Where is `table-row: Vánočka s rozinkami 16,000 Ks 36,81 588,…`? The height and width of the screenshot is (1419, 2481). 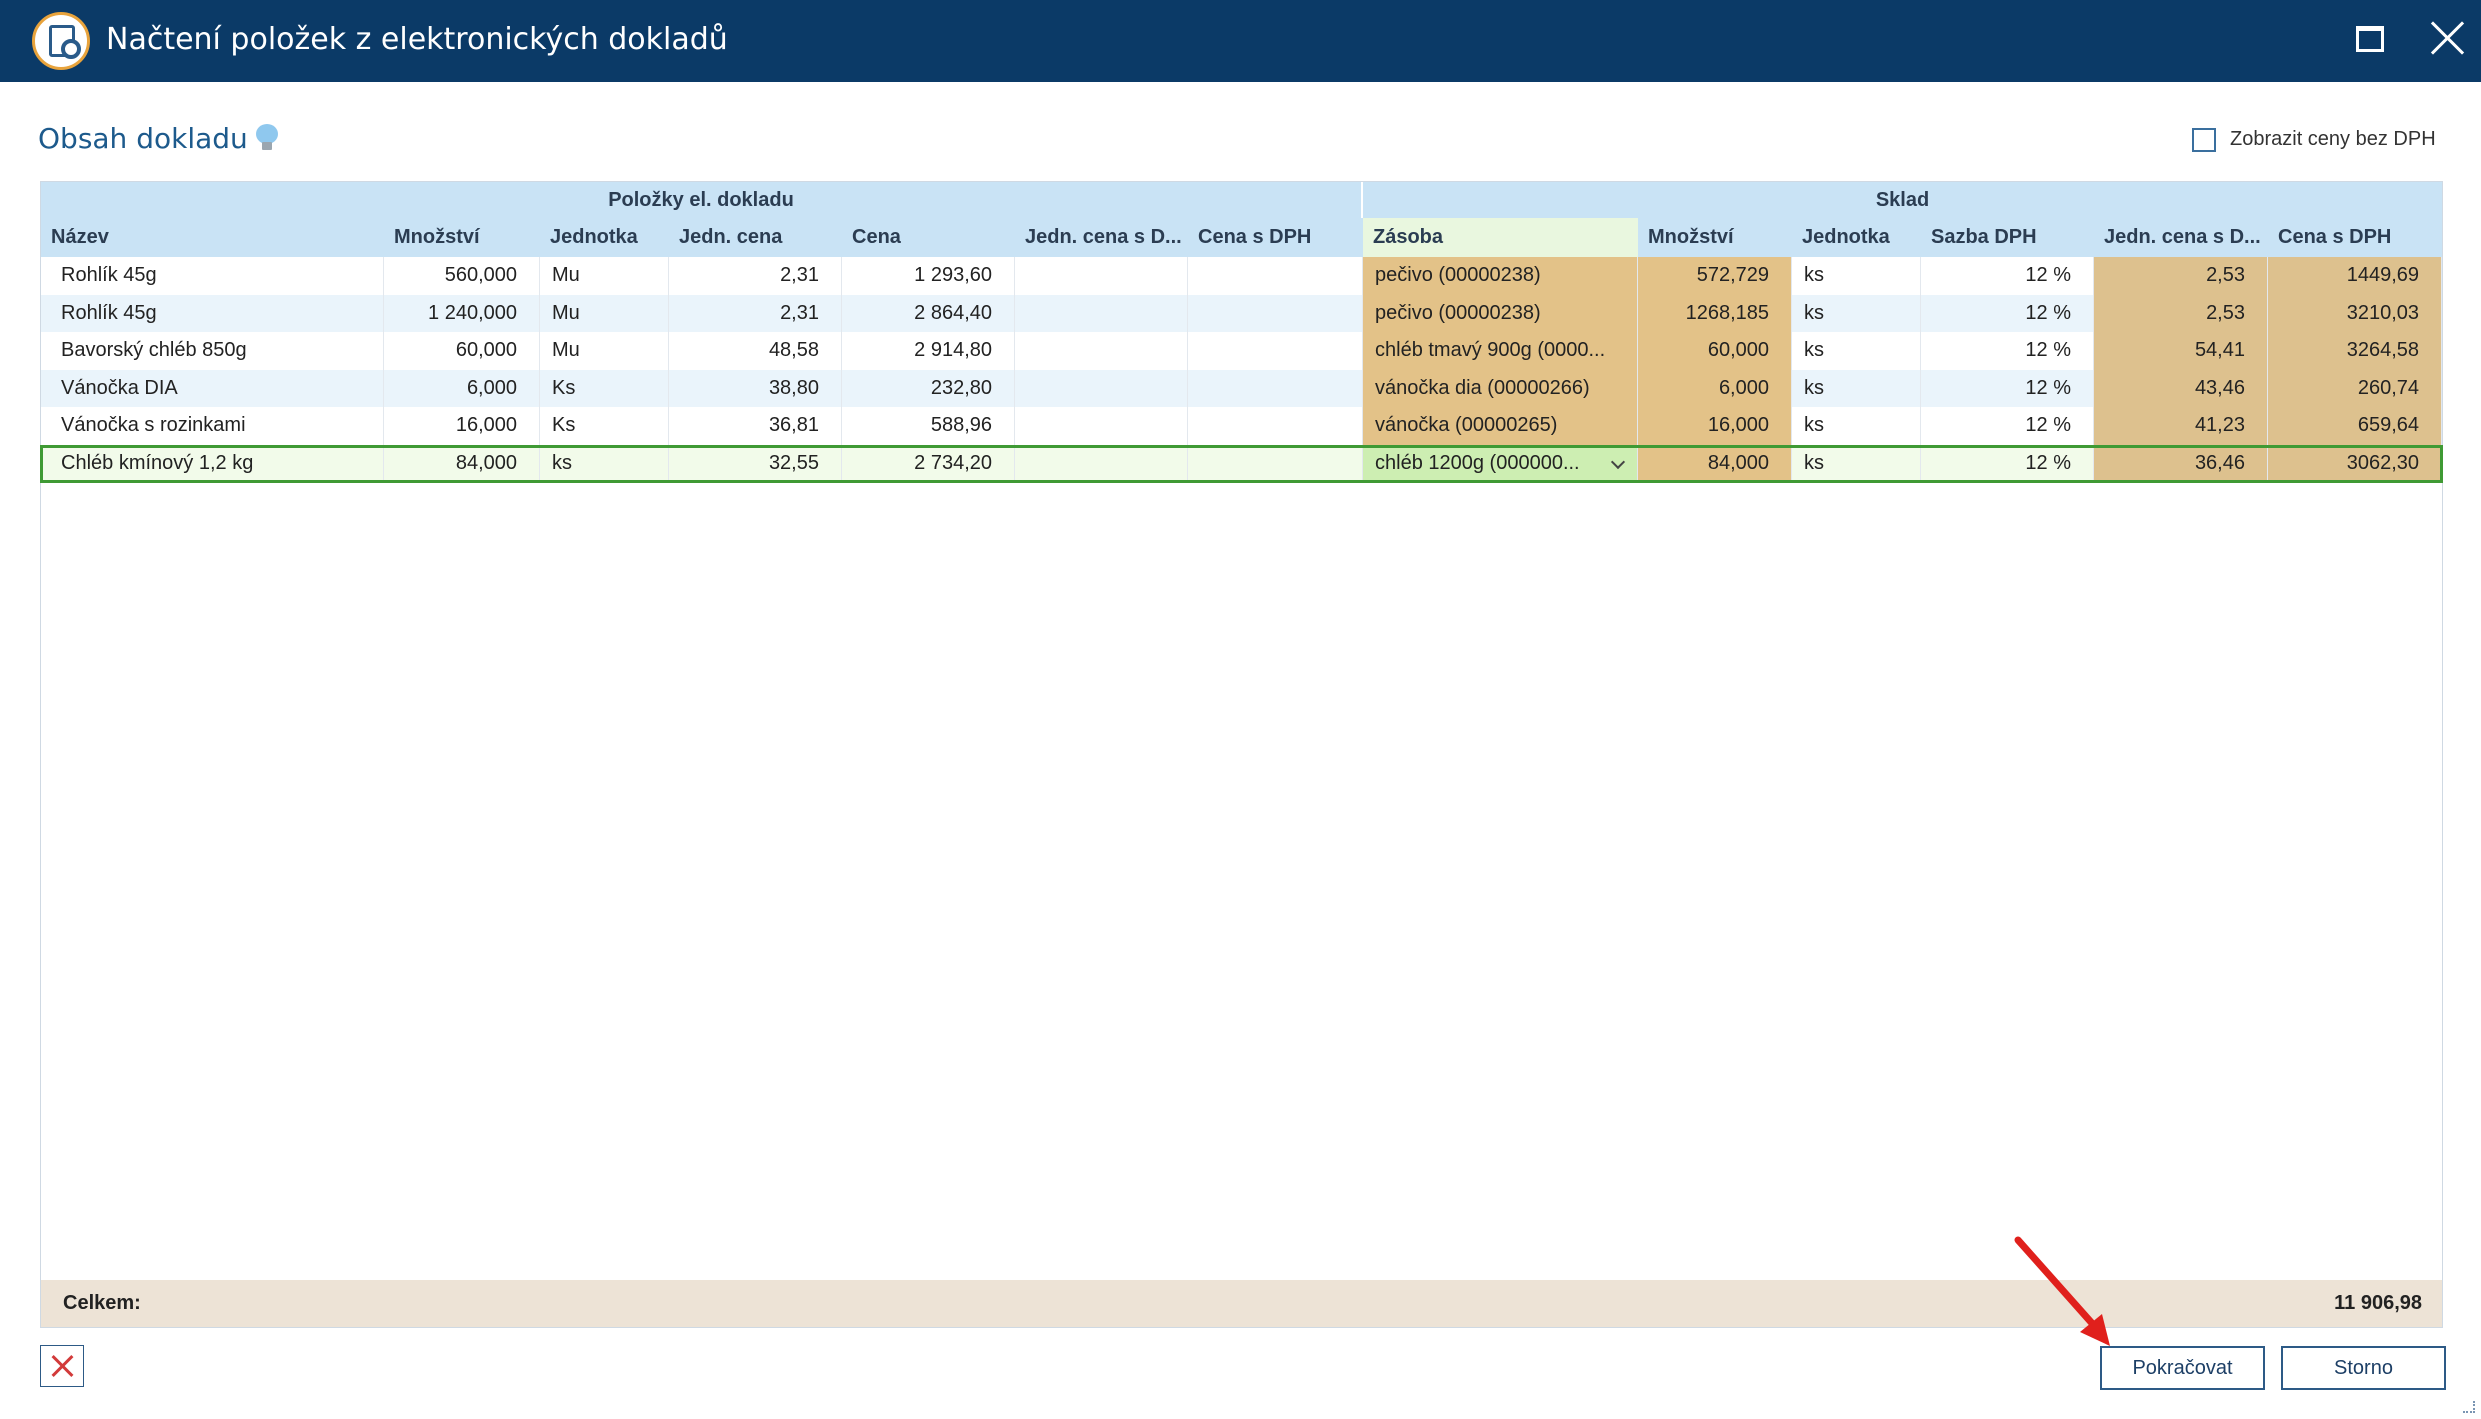 table-row: Vánočka s rozinkami 16,000 Ks 36,81 588,… is located at coordinates (1241, 426).